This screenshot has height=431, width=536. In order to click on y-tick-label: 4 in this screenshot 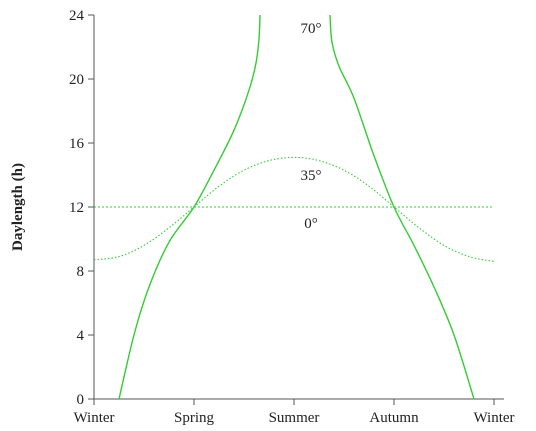, I will do `click(81, 336)`.